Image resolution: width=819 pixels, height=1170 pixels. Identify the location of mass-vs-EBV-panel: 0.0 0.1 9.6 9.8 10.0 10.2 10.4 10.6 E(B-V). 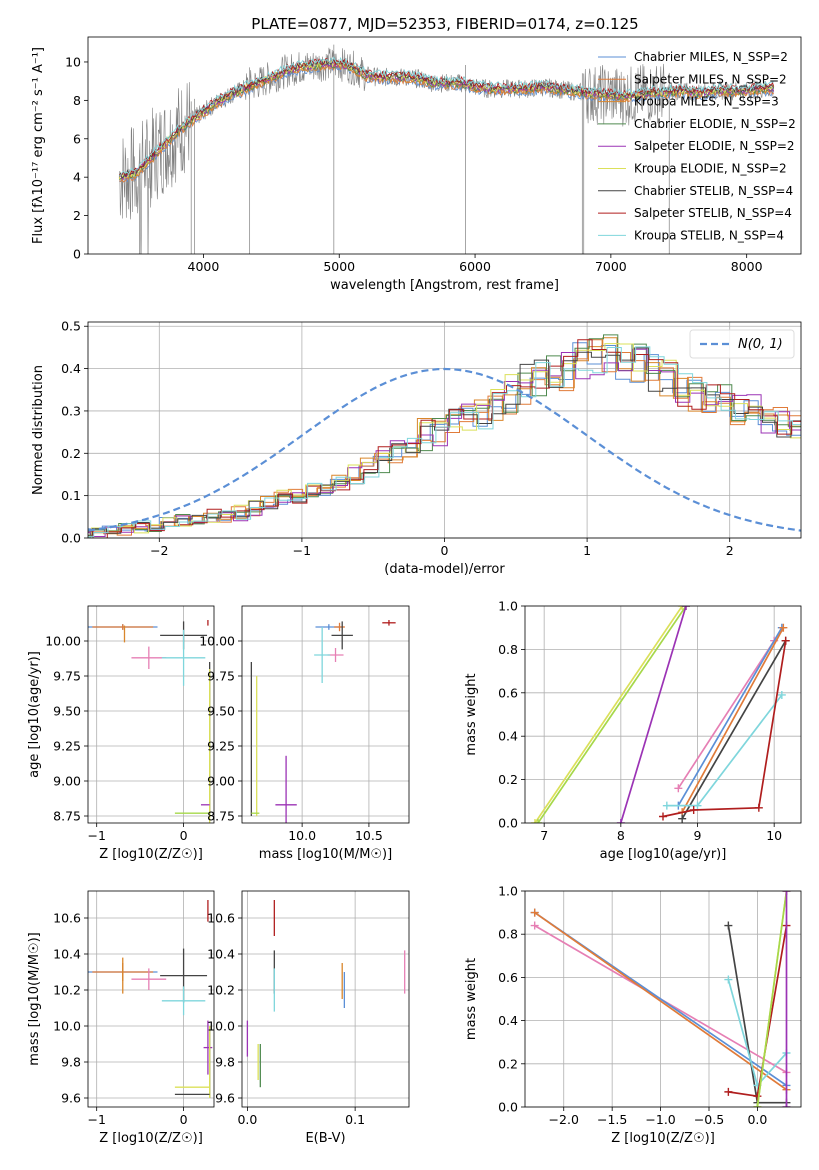
(308, 1018).